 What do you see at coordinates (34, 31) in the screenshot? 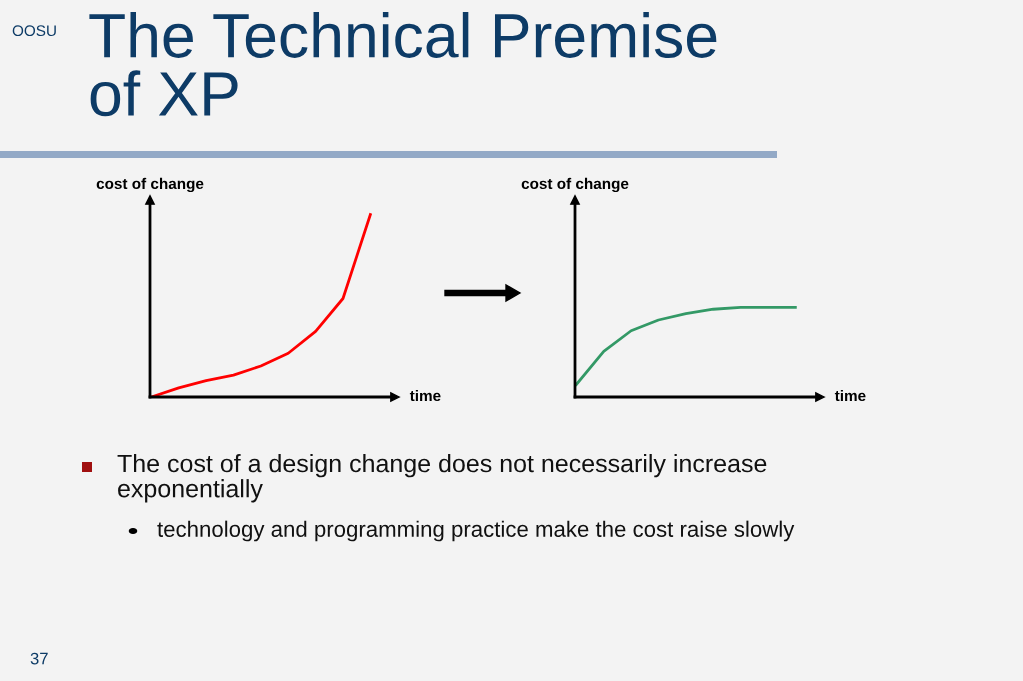
I see `text: OOSU` at bounding box center [34, 31].